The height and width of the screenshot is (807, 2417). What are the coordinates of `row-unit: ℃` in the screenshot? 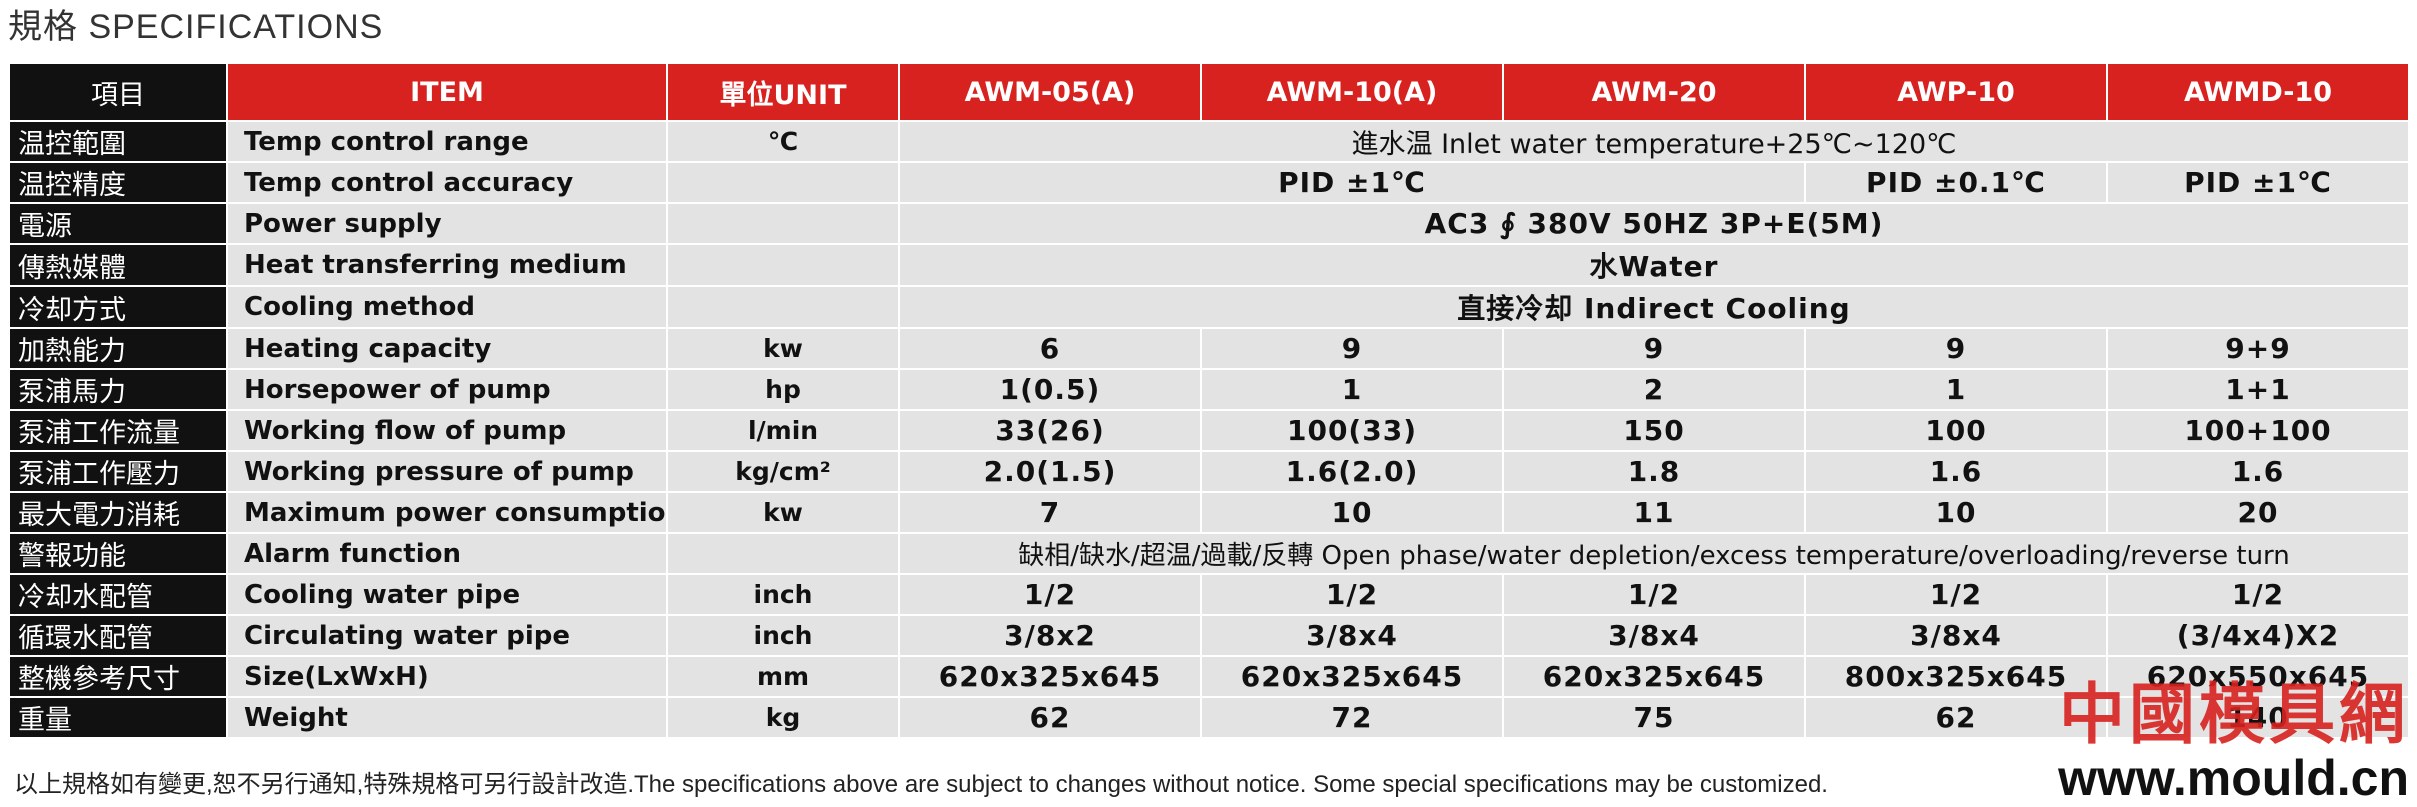 It's located at (783, 141).